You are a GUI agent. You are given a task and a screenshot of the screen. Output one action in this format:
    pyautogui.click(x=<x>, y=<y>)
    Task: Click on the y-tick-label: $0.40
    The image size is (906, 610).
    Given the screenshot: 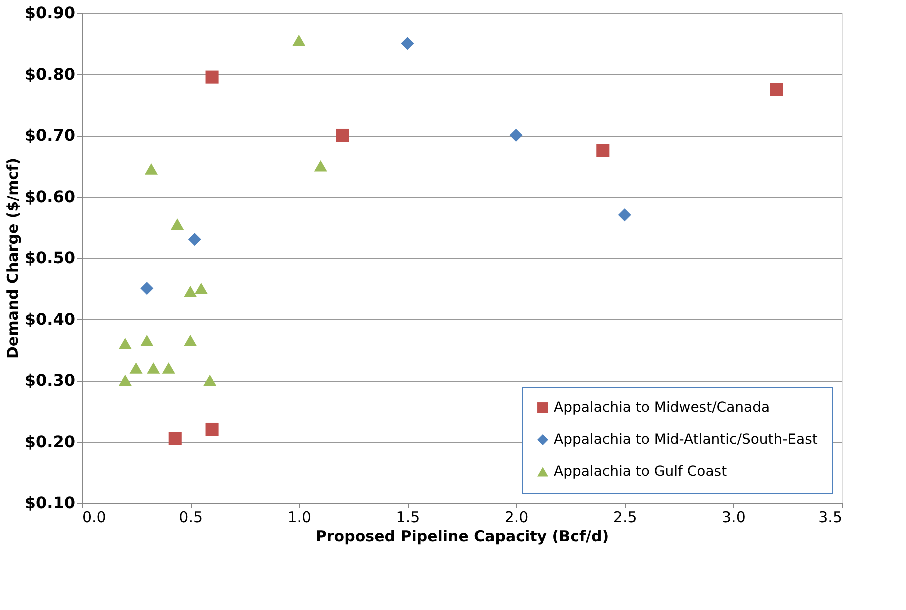 What is the action you would take?
    pyautogui.click(x=50, y=319)
    